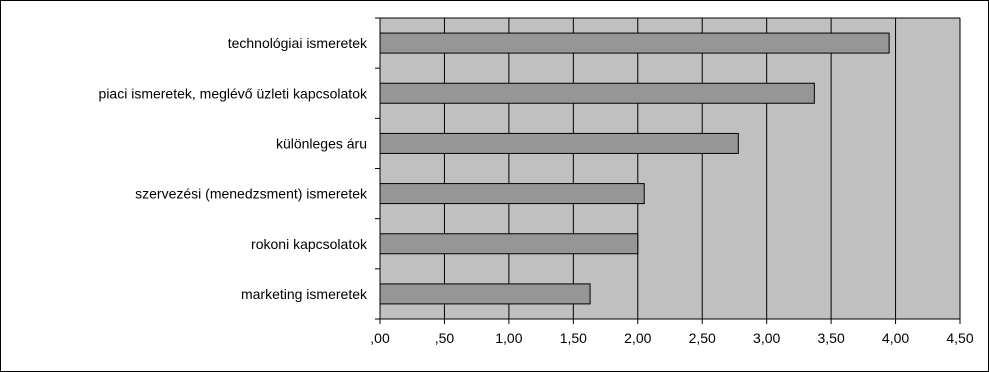 This screenshot has width=989, height=372. What do you see at coordinates (959, 338) in the screenshot?
I see `x-tick-label: 4,50` at bounding box center [959, 338].